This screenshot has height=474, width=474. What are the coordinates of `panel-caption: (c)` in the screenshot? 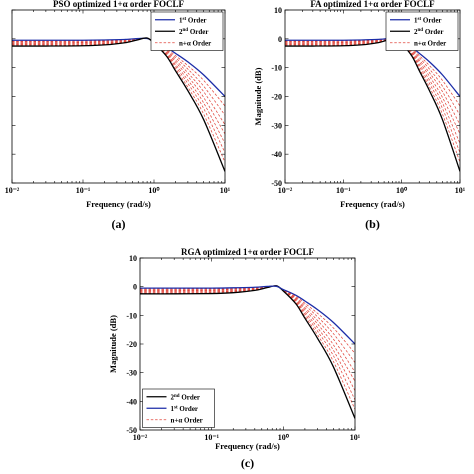 It's located at (247, 463).